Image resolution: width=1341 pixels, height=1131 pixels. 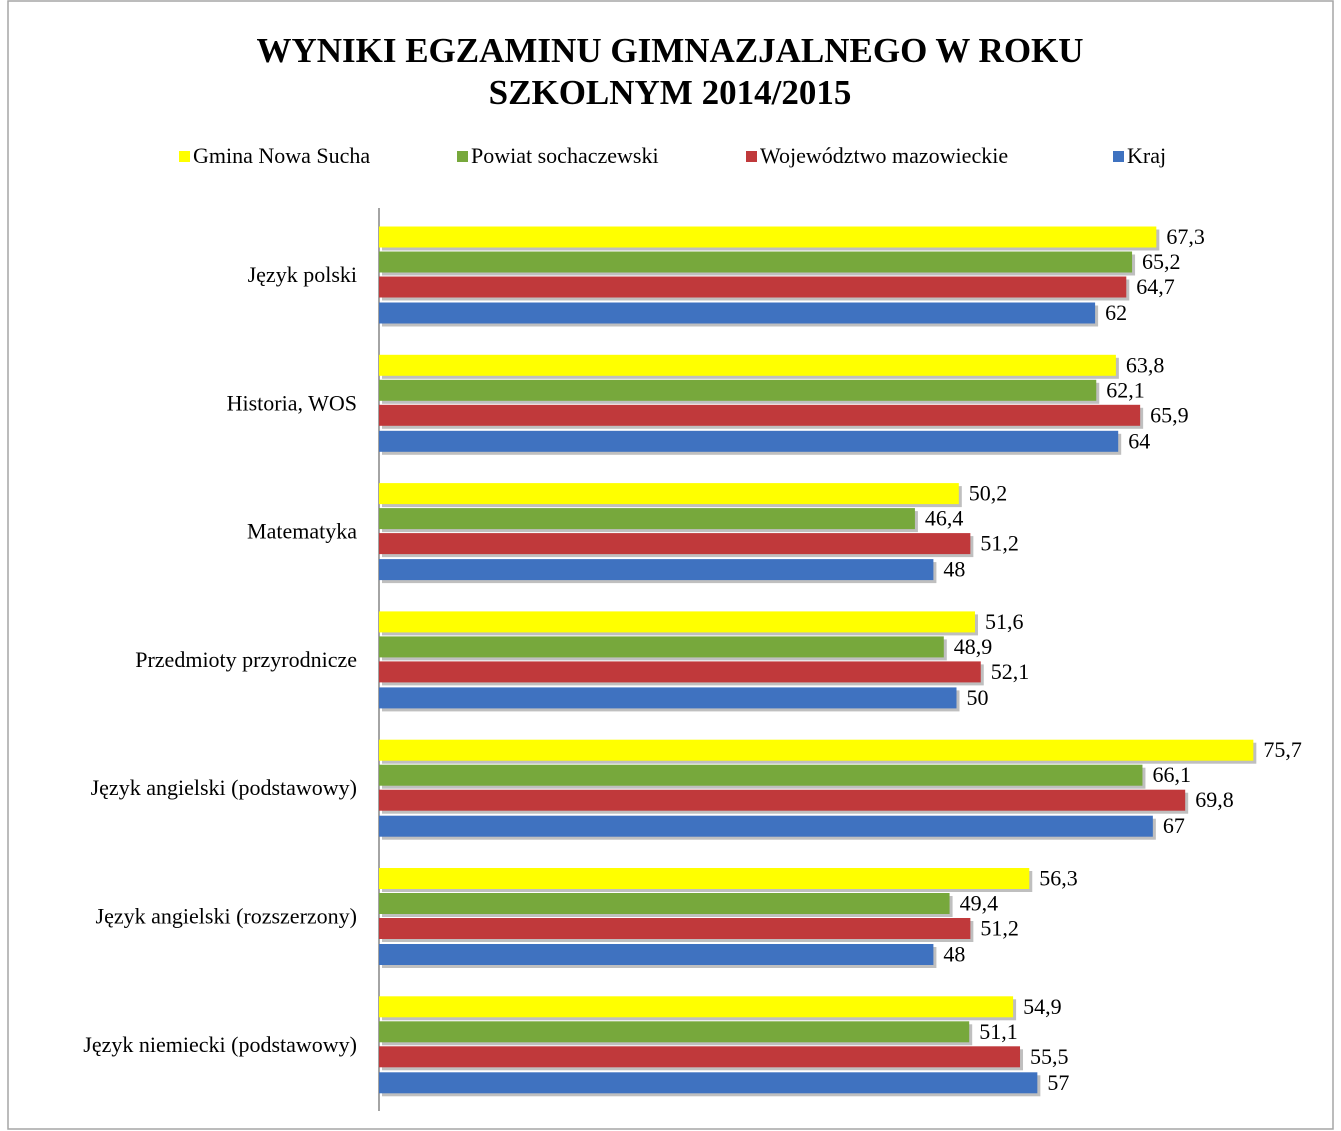 I want to click on y-tick-label: Przedmioty przyrodnicze, so click(x=246, y=659).